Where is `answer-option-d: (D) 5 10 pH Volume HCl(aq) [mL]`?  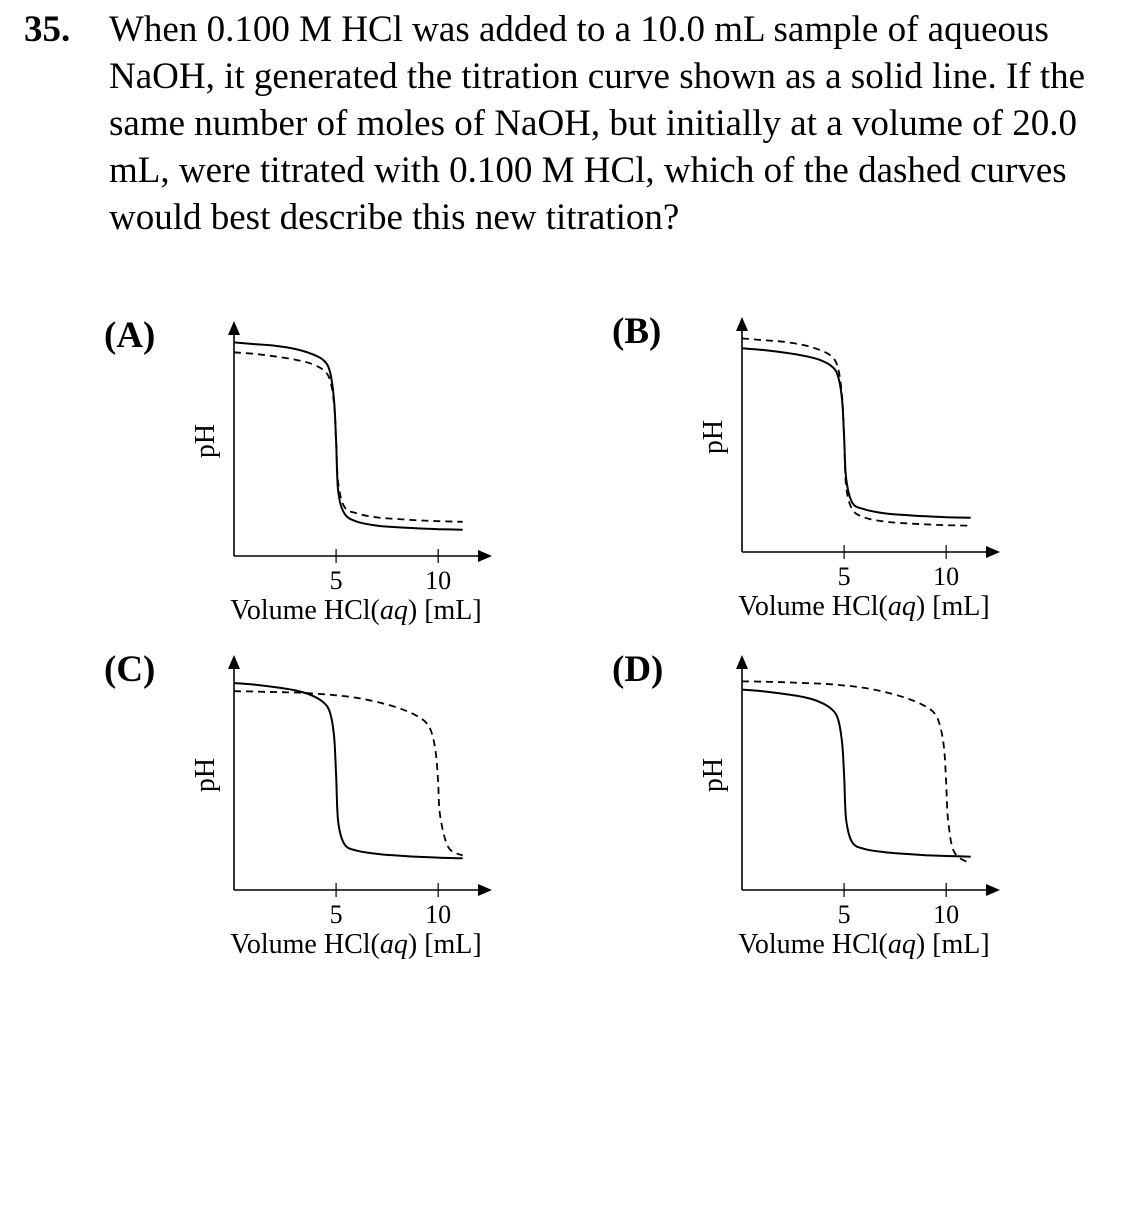
answer-option-d: (D) 5 10 pH Volume HCl(aq) [mL] is located at coordinates (872, 815).